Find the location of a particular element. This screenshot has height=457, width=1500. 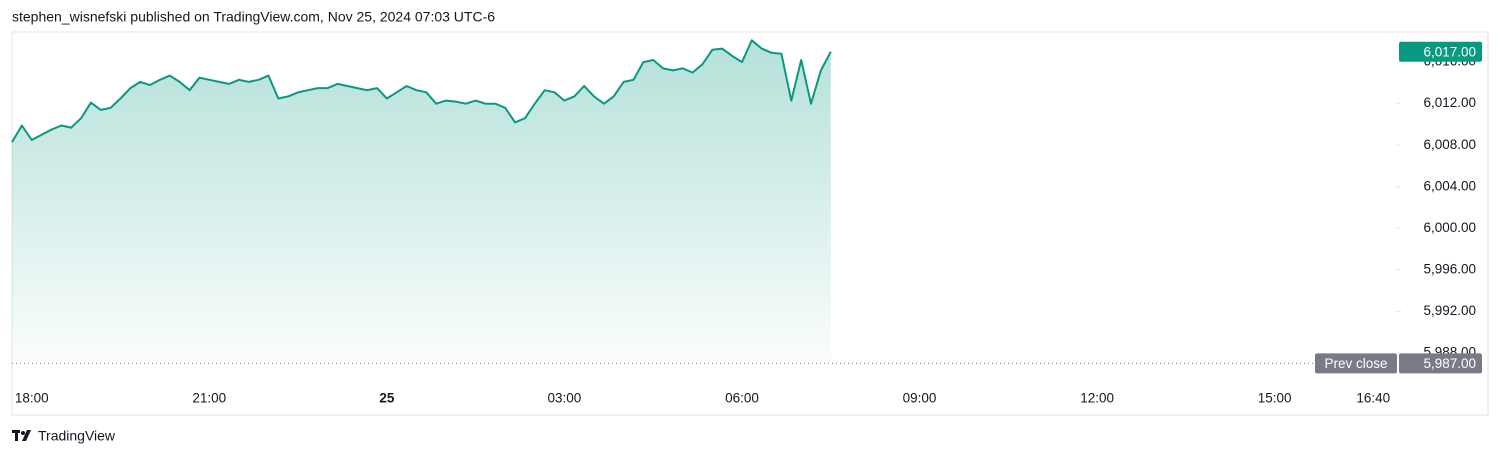

y-tick-label: 5,992.00 is located at coordinates (1449, 310).